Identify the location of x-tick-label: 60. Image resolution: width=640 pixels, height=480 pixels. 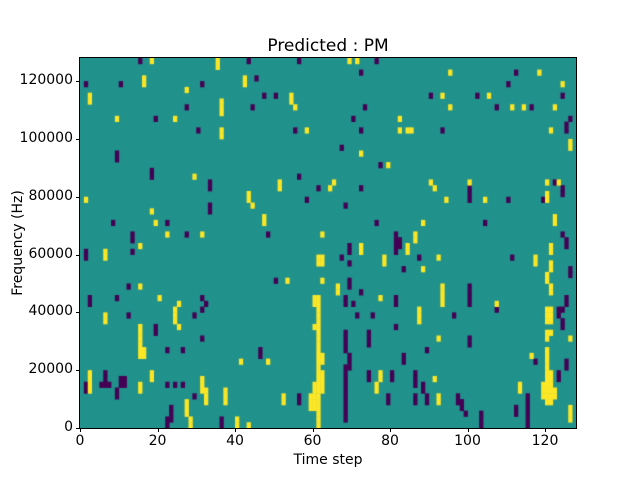
(312, 441).